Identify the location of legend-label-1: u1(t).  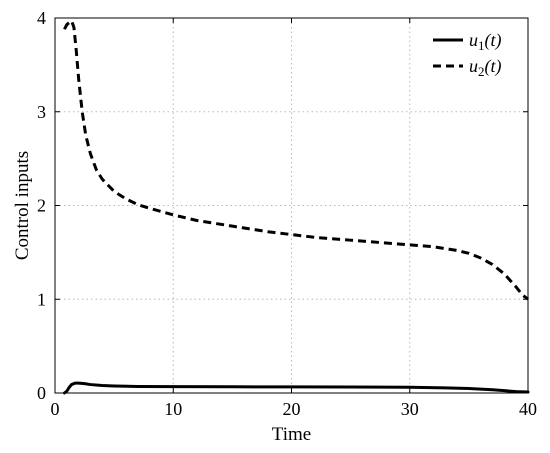
(485, 41).